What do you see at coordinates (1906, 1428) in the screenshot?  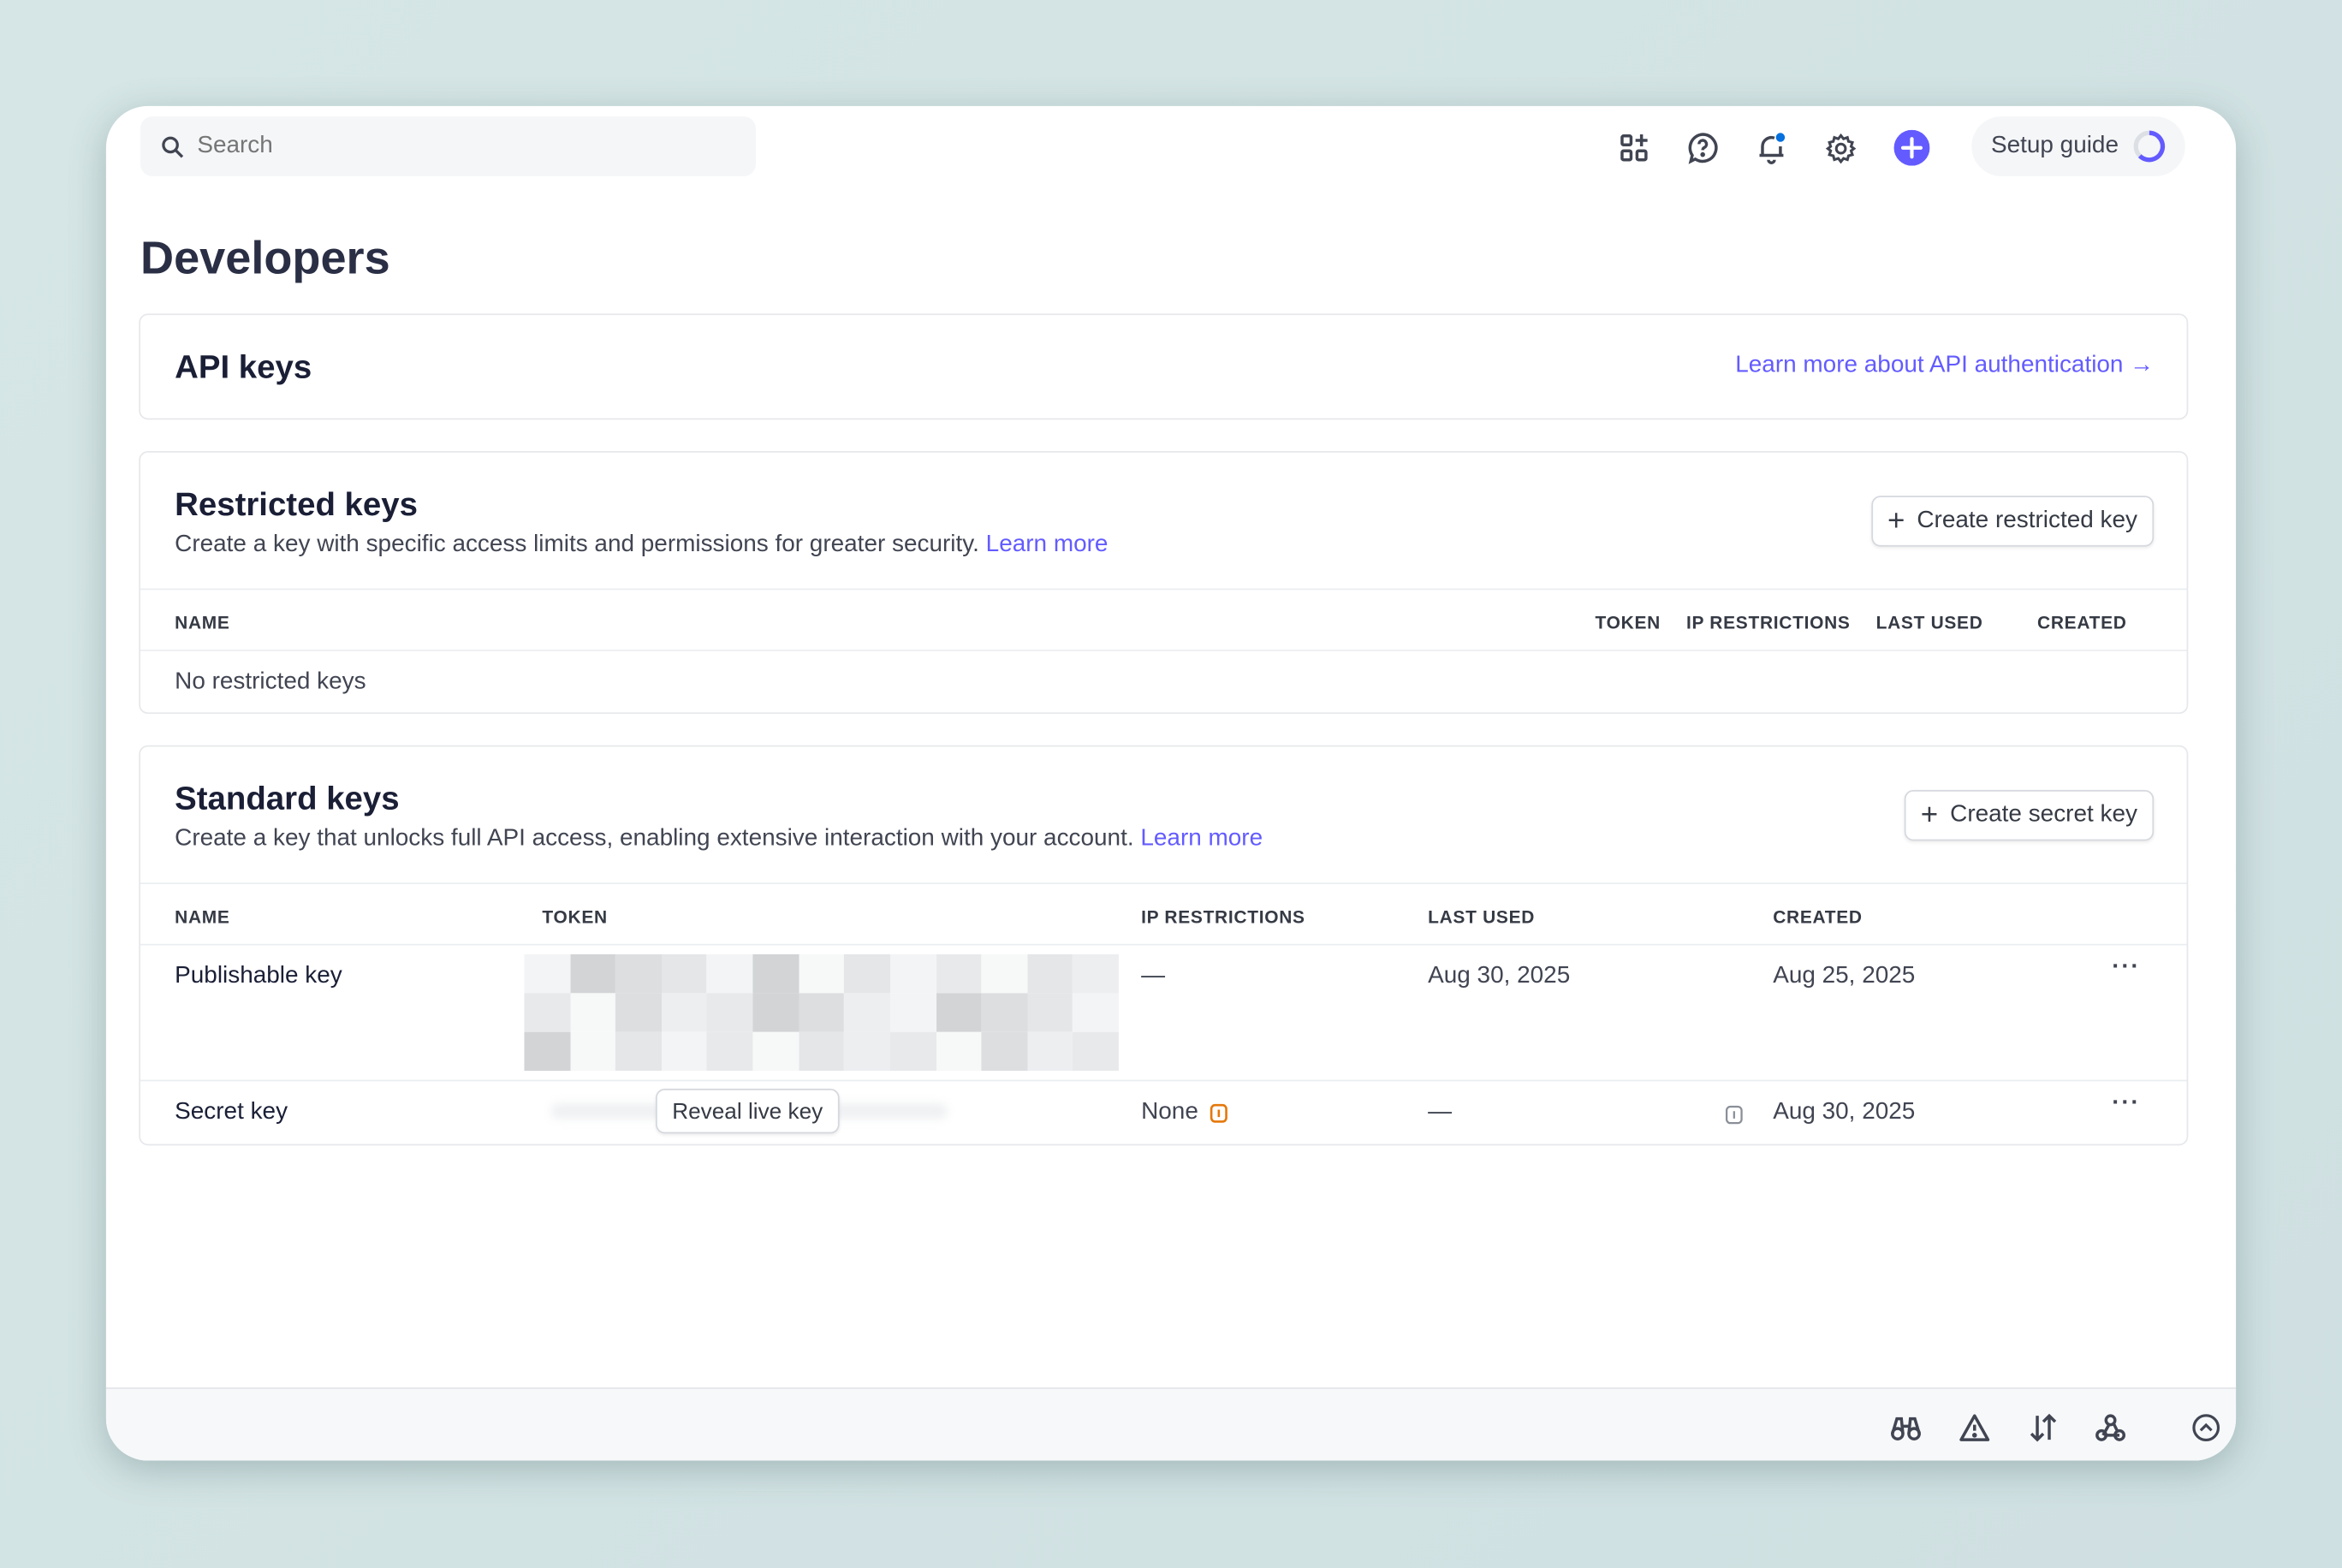 I see `binoculars-icon` at bounding box center [1906, 1428].